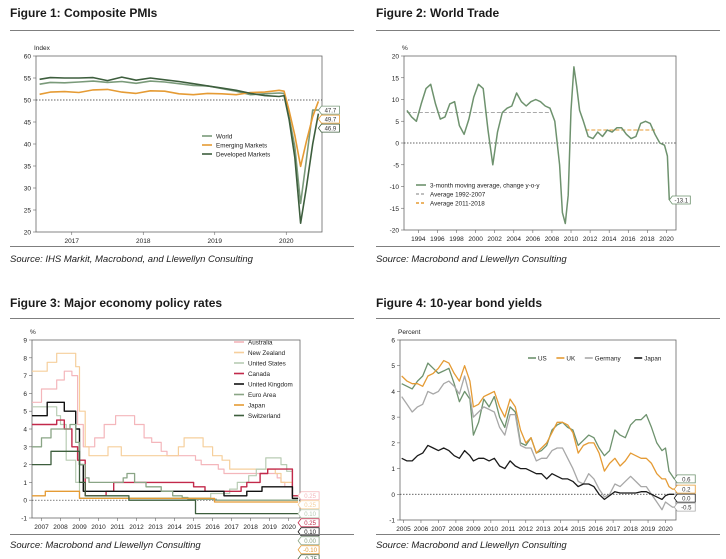 This screenshot has height=559, width=726. I want to click on end-value-label: -13.1, so click(681, 201).